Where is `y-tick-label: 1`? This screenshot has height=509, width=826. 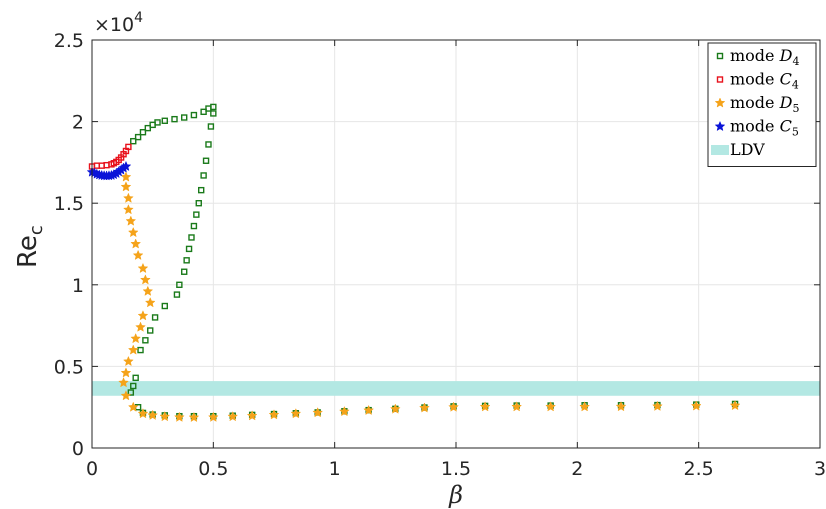 y-tick-label: 1 is located at coordinates (78, 286).